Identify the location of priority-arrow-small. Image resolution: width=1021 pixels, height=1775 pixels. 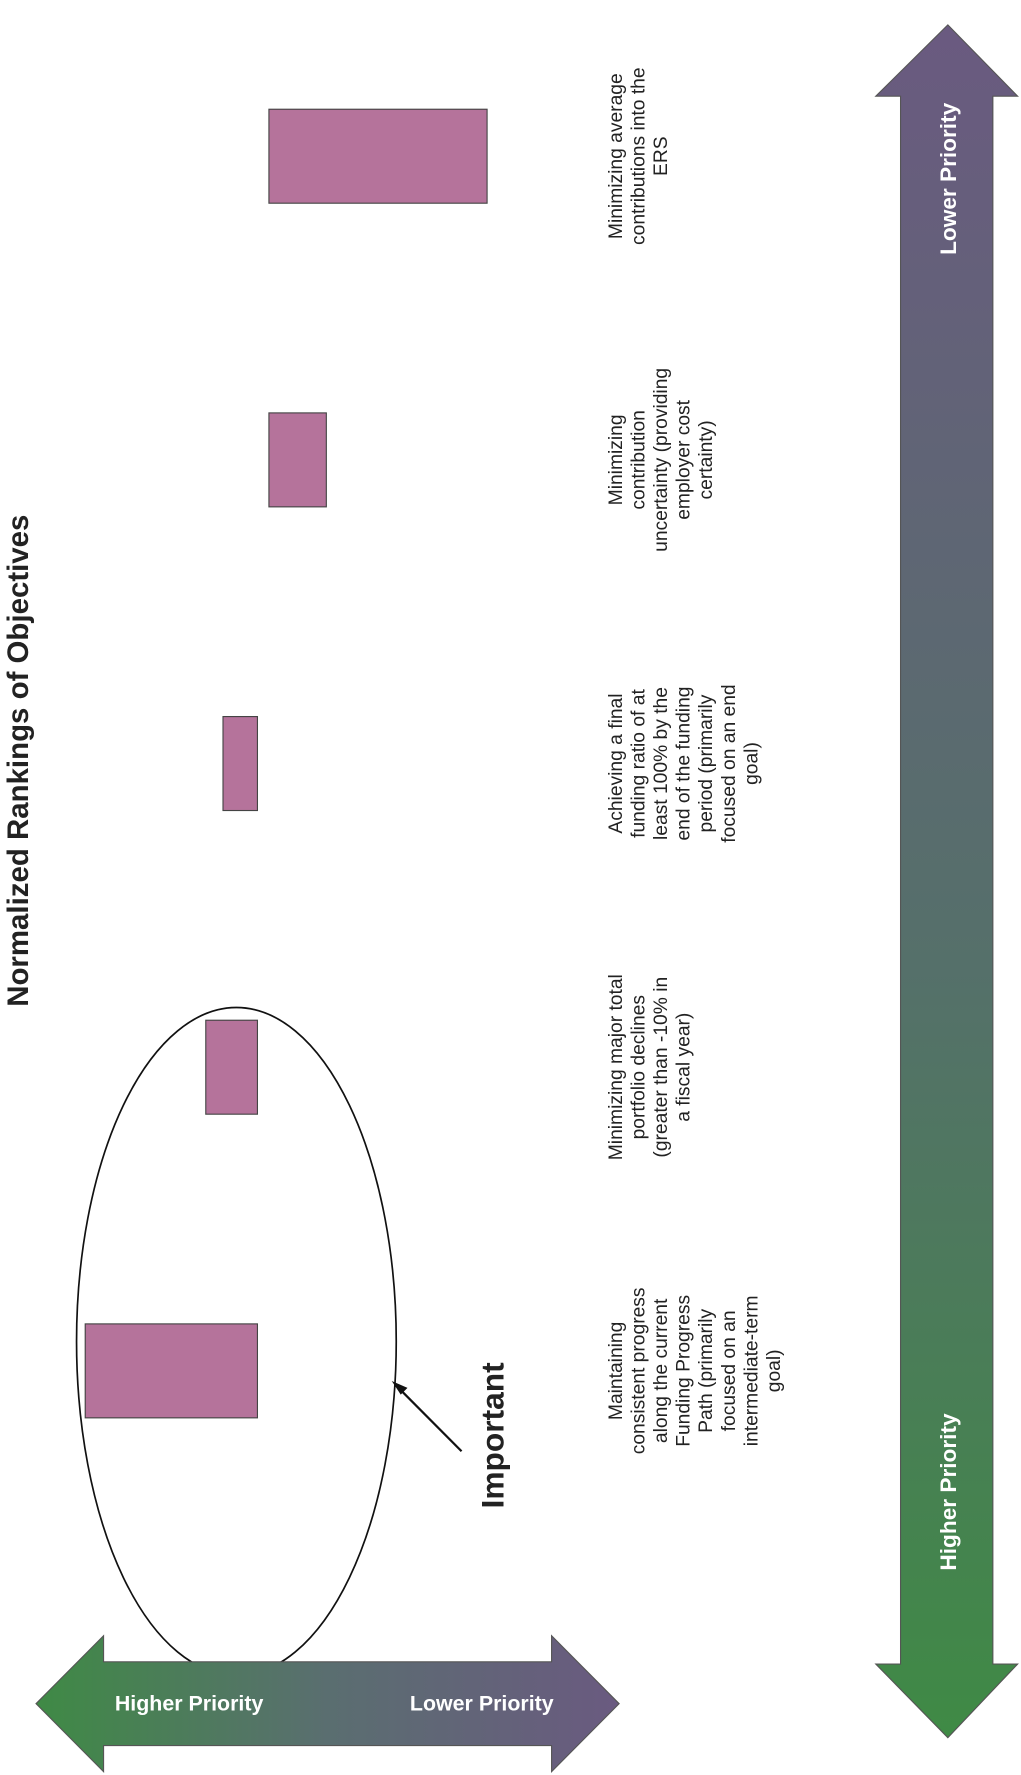
(327, 1703).